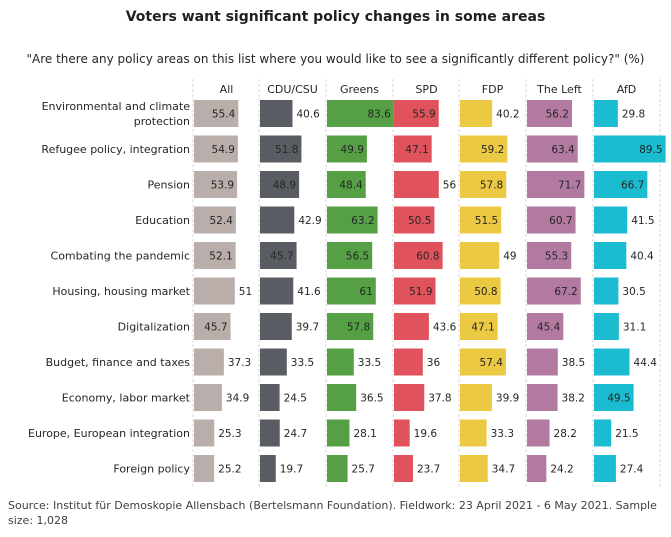  I want to click on category-label-pension: Pension, so click(169, 185).